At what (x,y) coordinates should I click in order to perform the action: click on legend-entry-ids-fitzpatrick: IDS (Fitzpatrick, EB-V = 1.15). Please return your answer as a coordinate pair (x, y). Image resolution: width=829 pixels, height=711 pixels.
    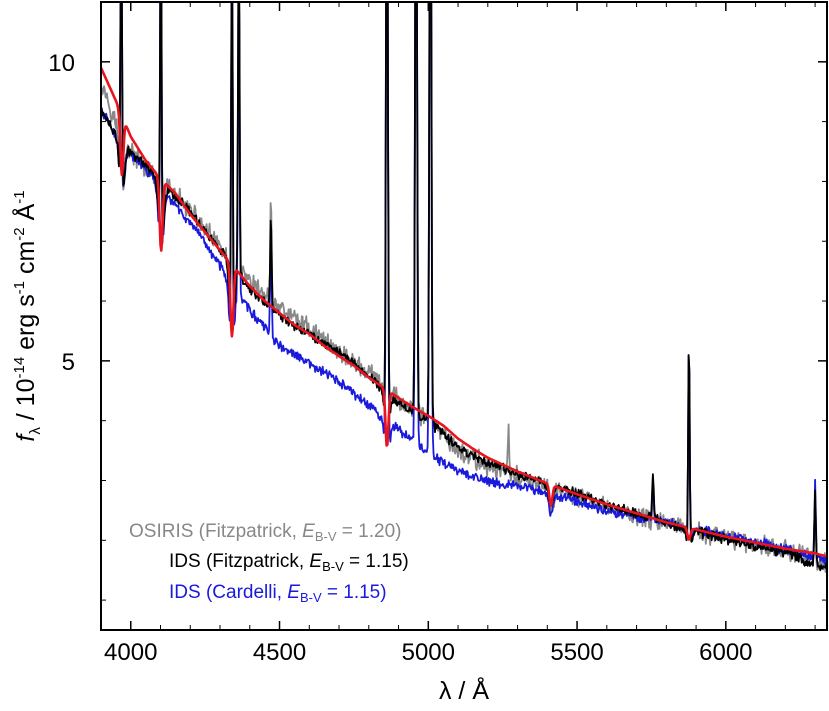
    Looking at the image, I should click on (289, 562).